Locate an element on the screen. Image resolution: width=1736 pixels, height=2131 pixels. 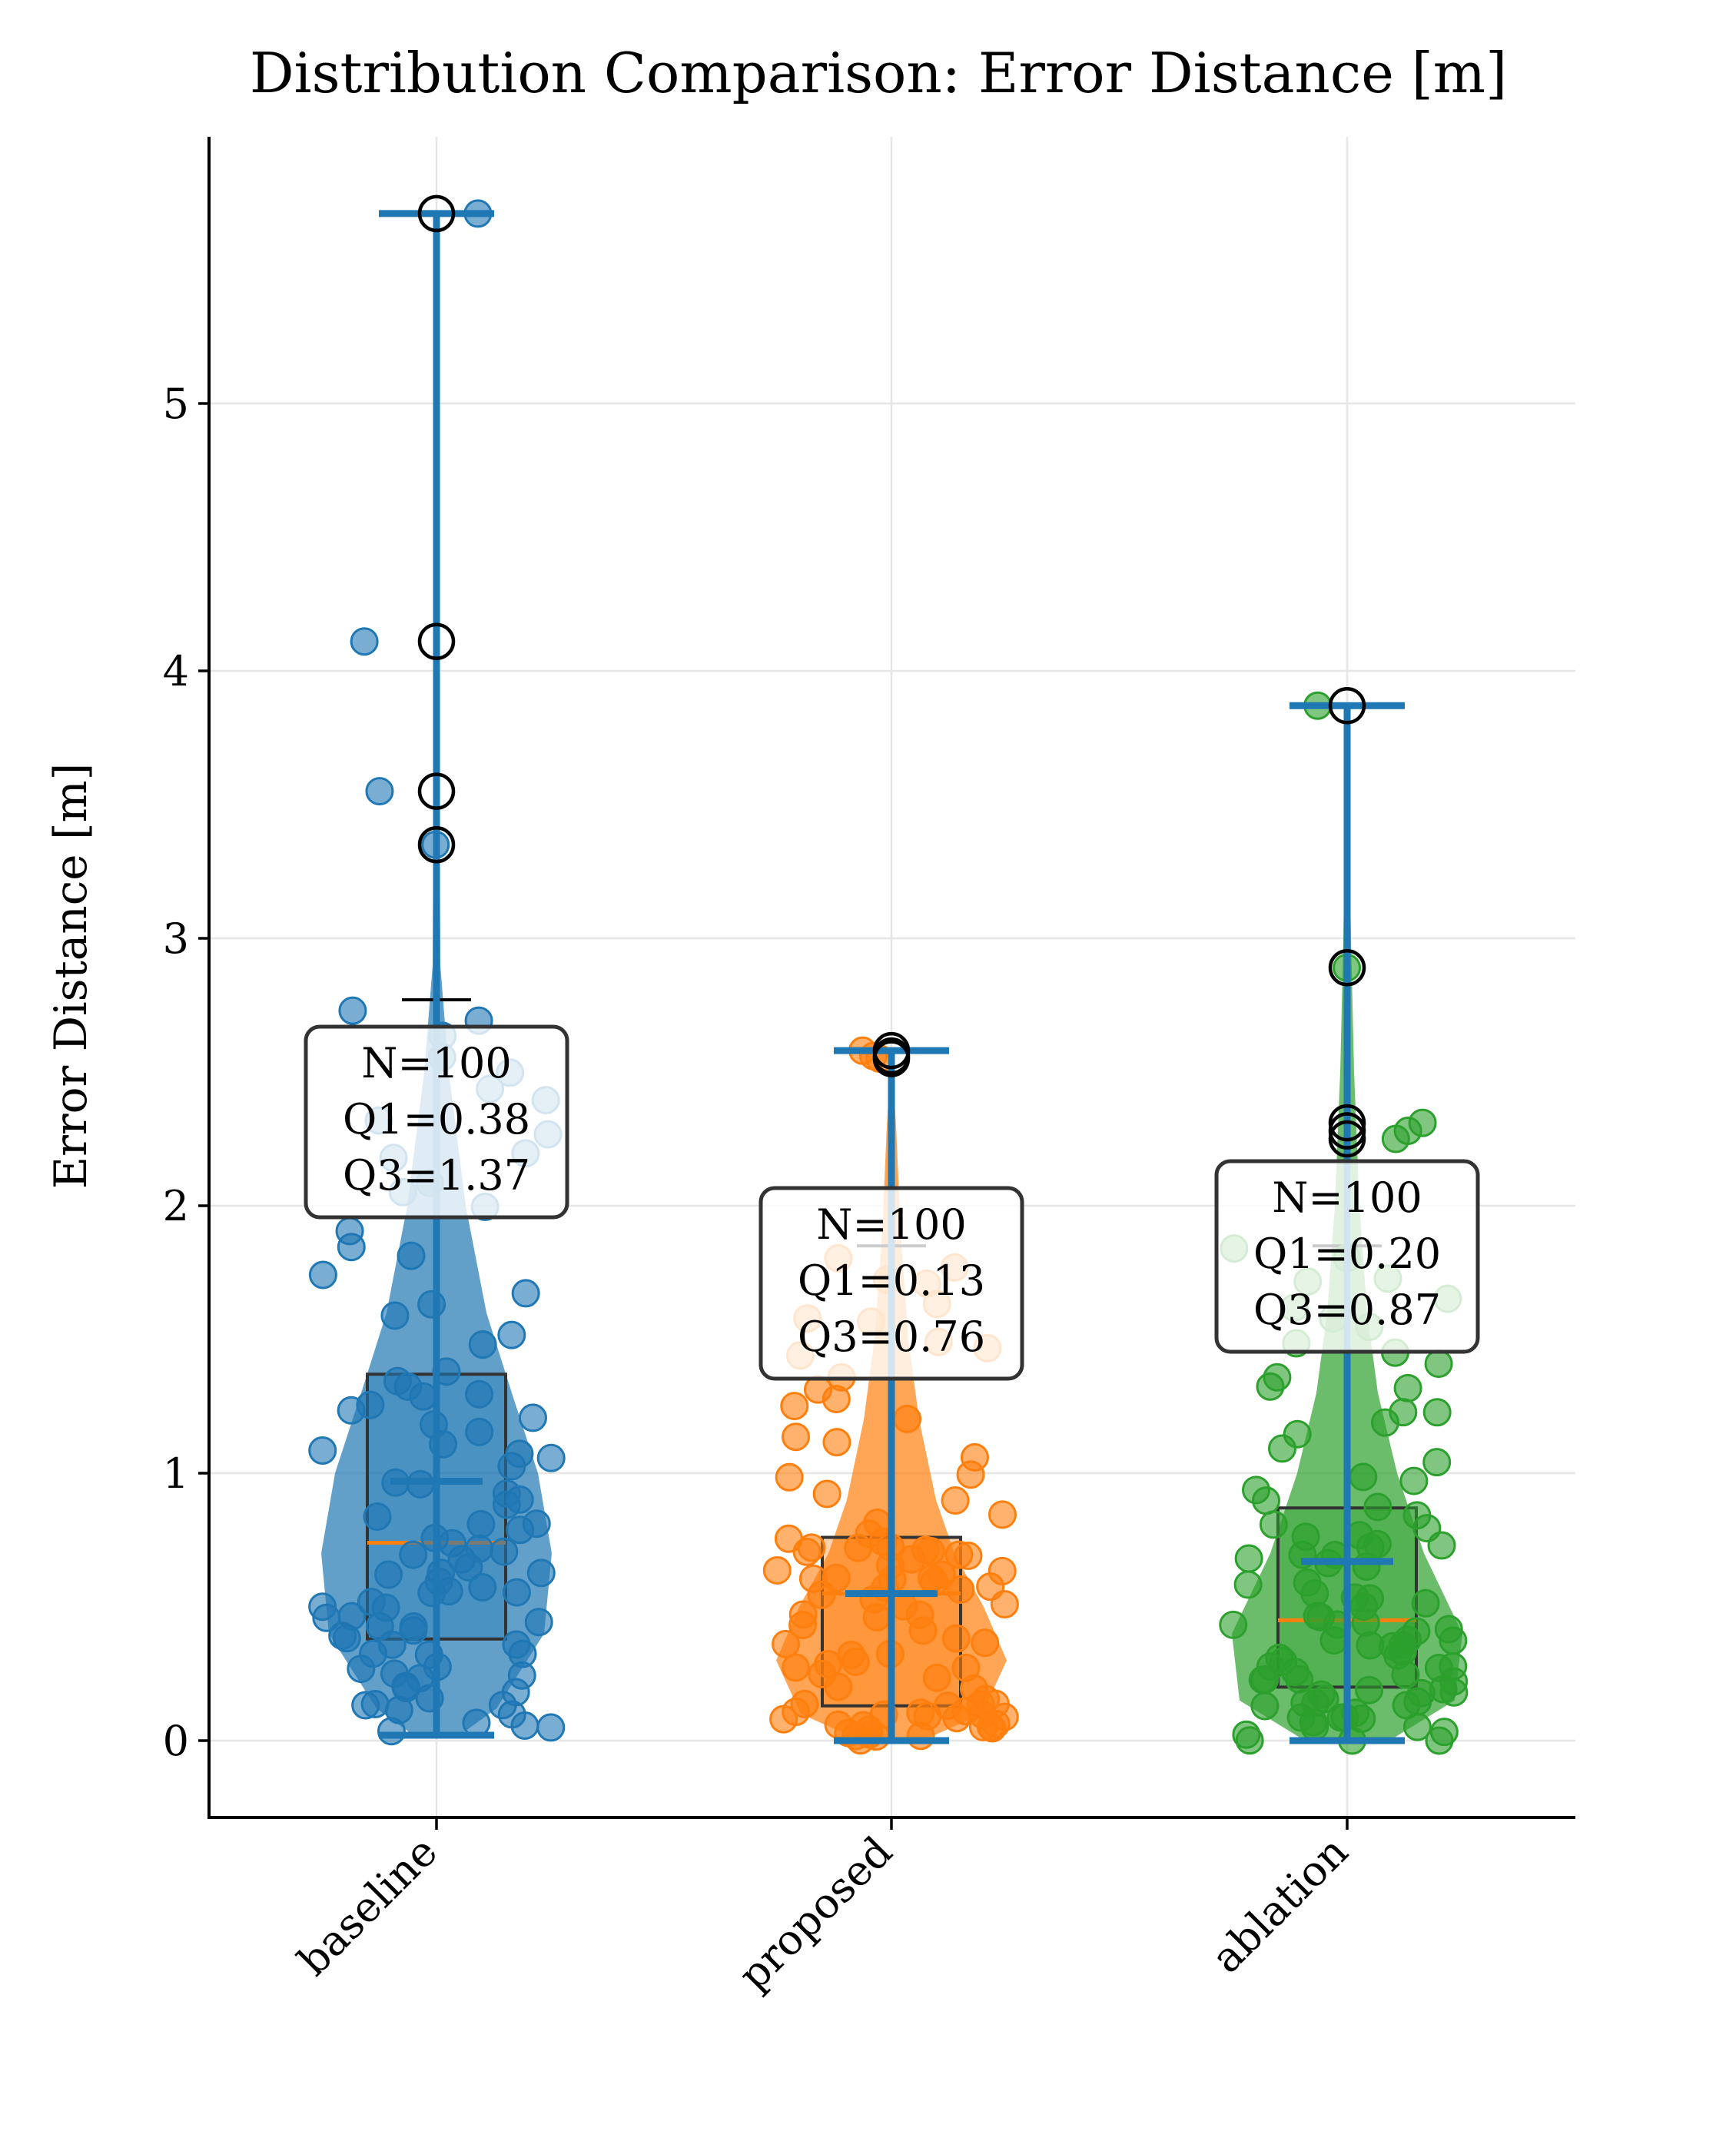
annotation-text: Q1=0.20 is located at coordinates (1347, 1254).